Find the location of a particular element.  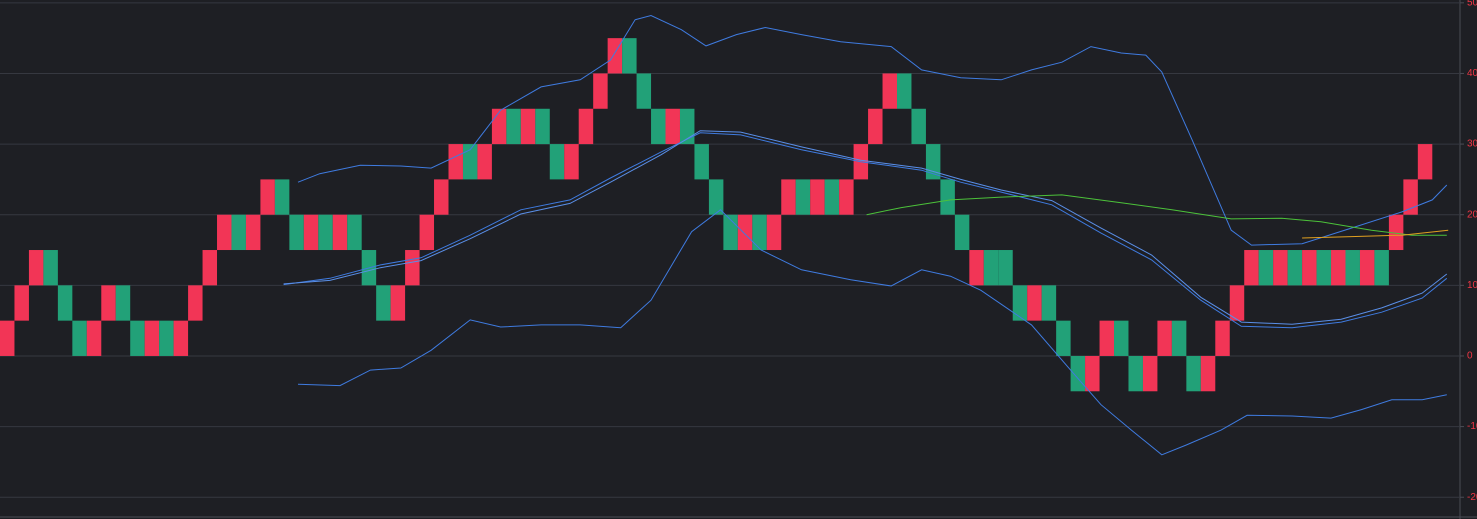

y-tick-label: -20 is located at coordinates (1472, 497).